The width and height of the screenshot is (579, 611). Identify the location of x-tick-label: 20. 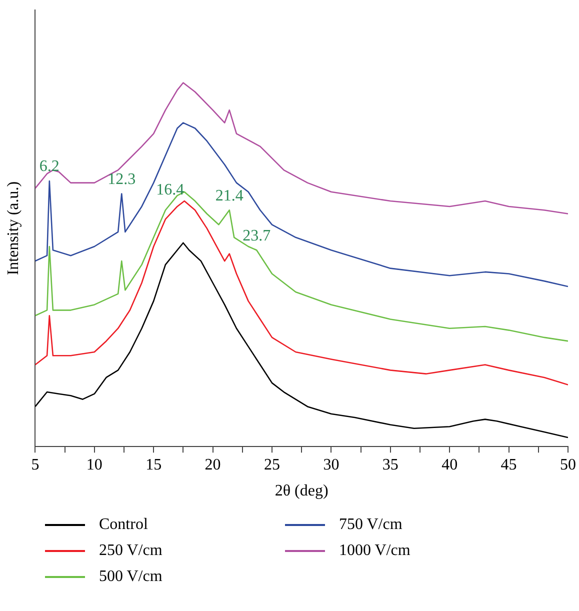
(212, 465).